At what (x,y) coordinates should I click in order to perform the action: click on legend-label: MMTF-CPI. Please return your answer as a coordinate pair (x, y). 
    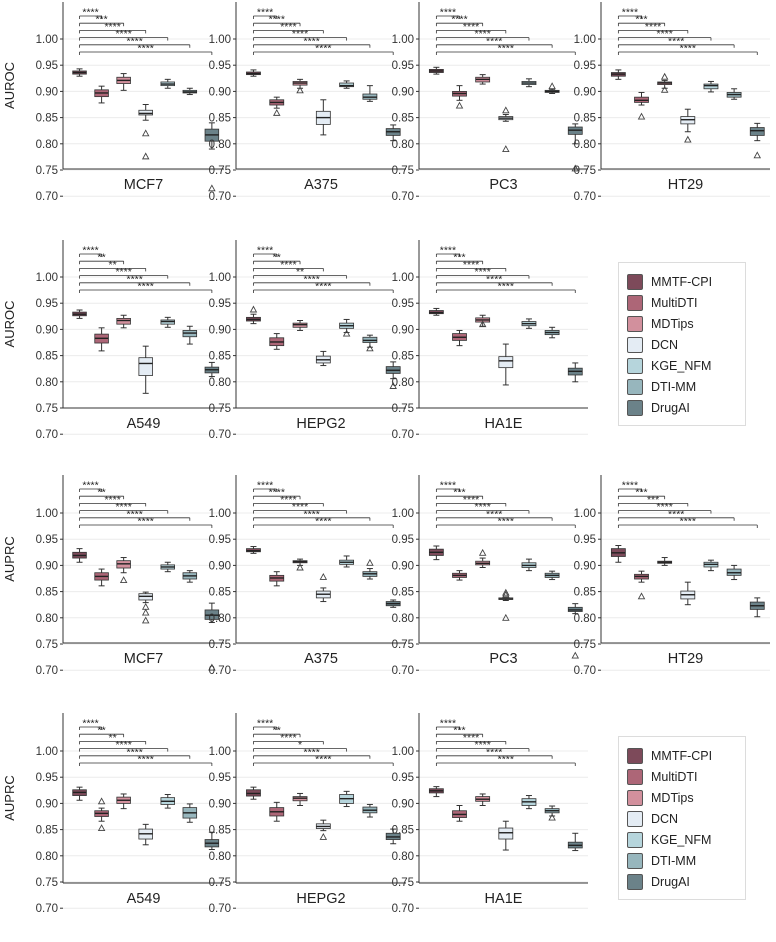
    Looking at the image, I should click on (682, 756).